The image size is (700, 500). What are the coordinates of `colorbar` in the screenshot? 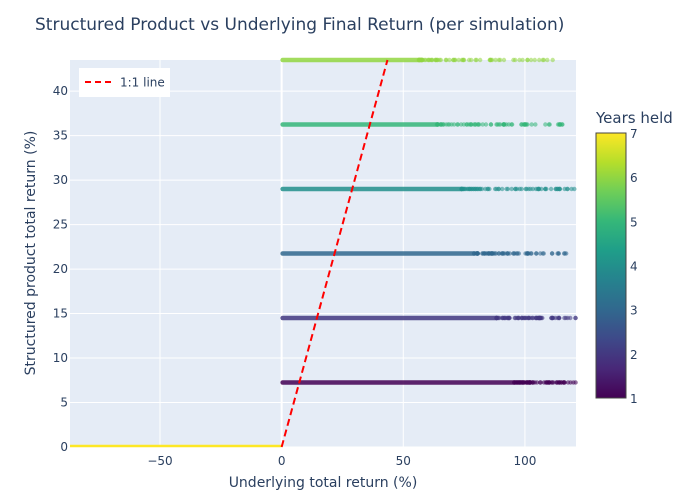 It's located at (611, 265).